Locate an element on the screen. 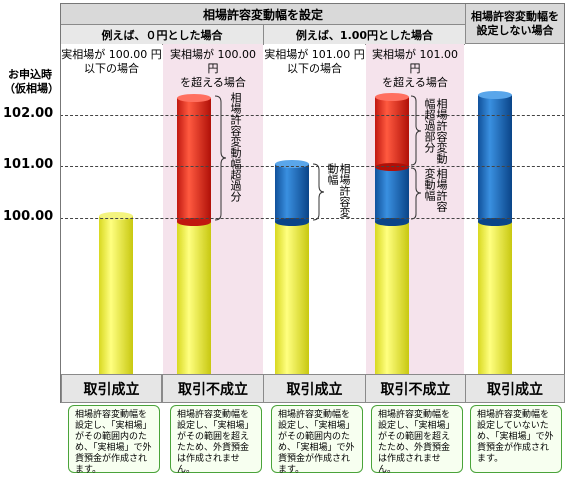  note-col5: 相場許容変動幅を設定していないため、「実相場」で外貨預金が作成されます。 is located at coordinates (516, 439).